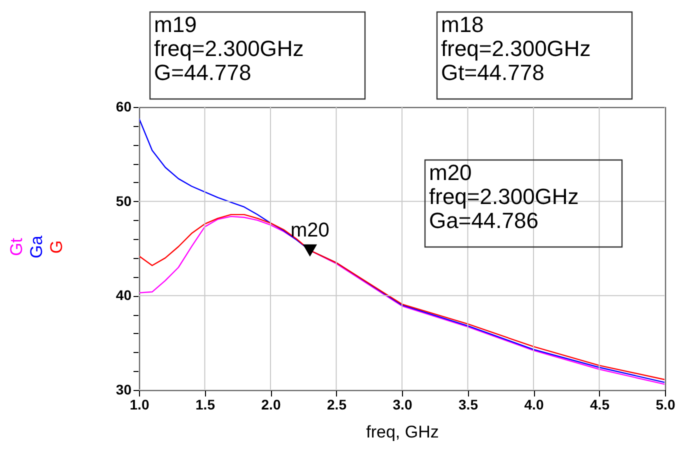 The width and height of the screenshot is (681, 475). I want to click on x-tick-label: 2.5, so click(337, 404).